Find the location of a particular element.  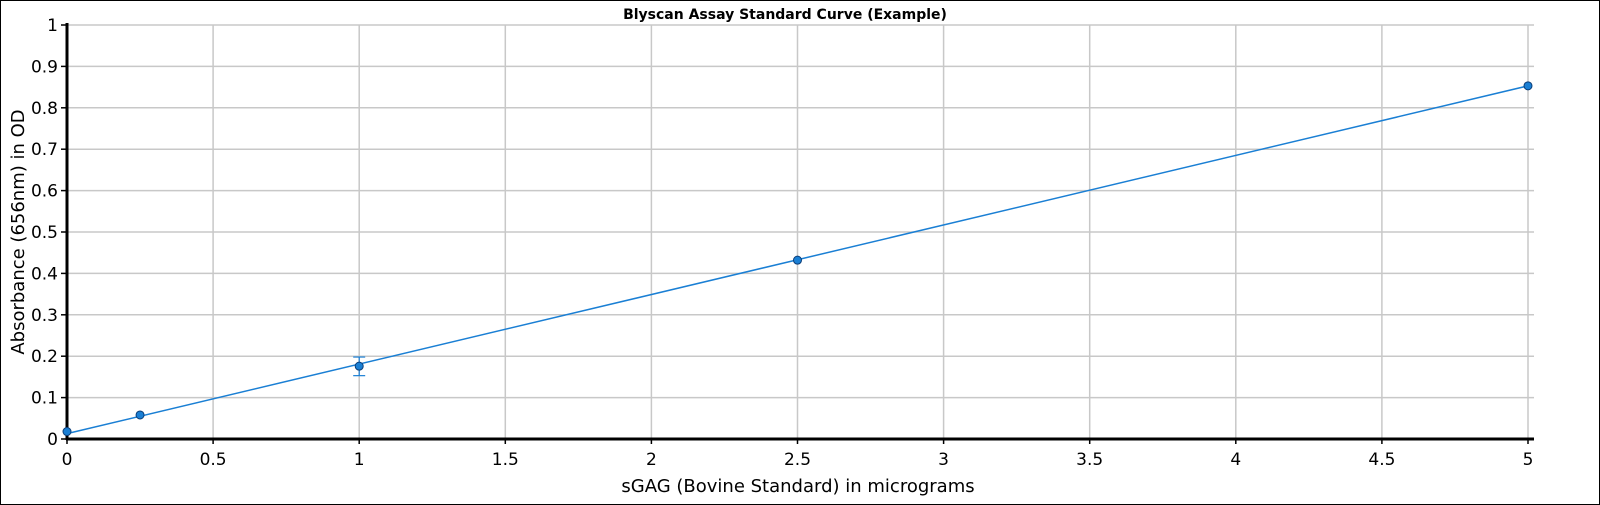

y-tick-labels: 0 0.1 0.2 0.3 0.4 0.5 0.6 0.7 0.8 0.9 1 is located at coordinates (44, 233).